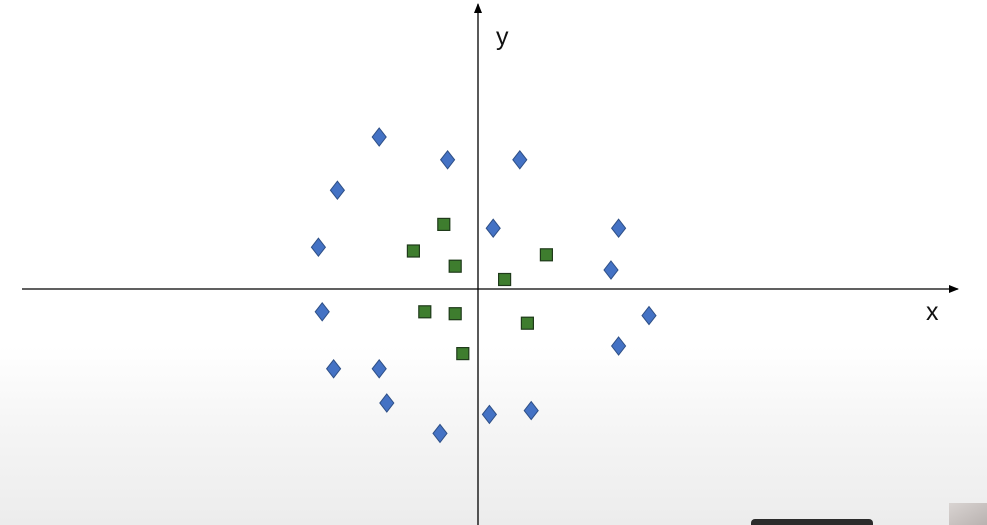 This screenshot has width=987, height=525. Describe the element at coordinates (502, 37) in the screenshot. I see `y-axis-label: y` at that location.